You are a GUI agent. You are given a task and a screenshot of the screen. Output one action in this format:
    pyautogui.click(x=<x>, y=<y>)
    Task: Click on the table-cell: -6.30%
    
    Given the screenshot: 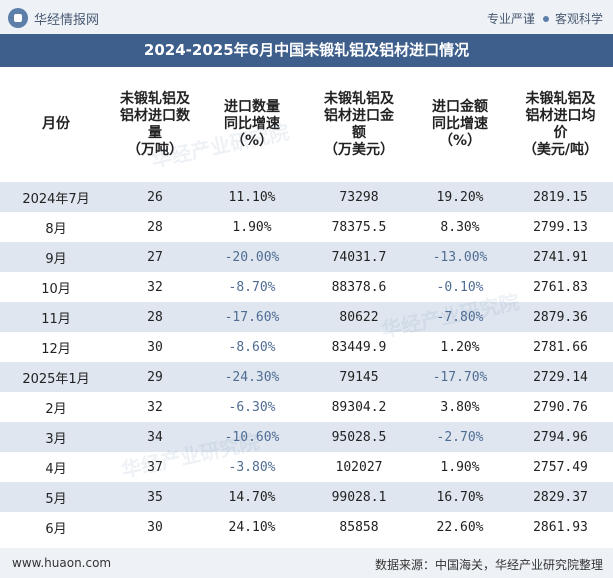 What is the action you would take?
    pyautogui.click(x=252, y=407)
    